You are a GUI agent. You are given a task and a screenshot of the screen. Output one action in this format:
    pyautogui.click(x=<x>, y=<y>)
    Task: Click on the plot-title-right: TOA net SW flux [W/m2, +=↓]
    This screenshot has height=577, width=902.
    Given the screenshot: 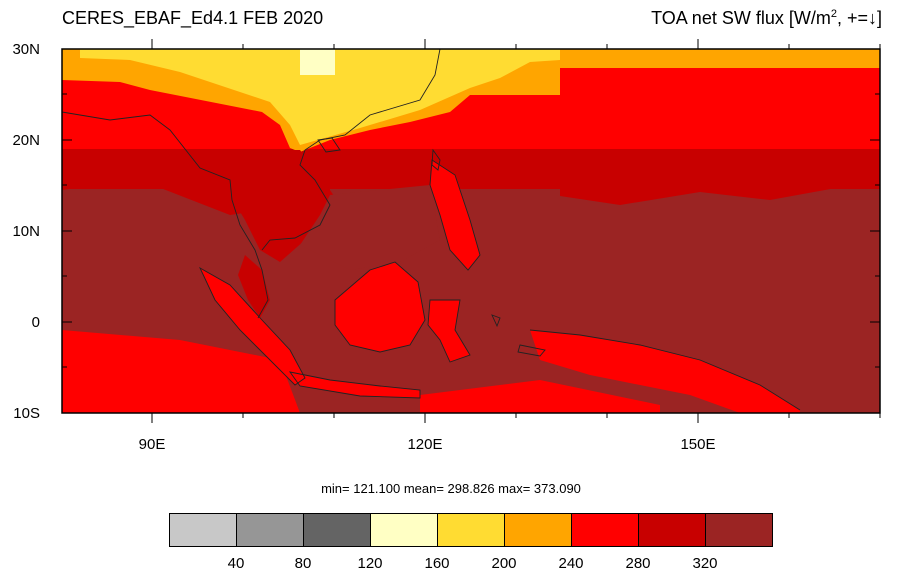 What is the action you would take?
    pyautogui.click(x=766, y=18)
    